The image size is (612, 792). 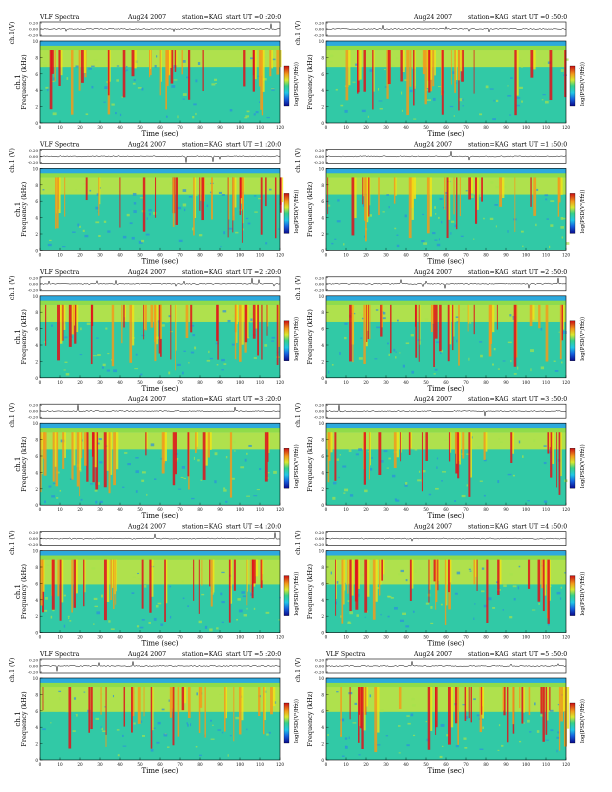 What do you see at coordinates (253, 17) in the screenshot?
I see `panel-label-start: start UT =0 :20:0` at bounding box center [253, 17].